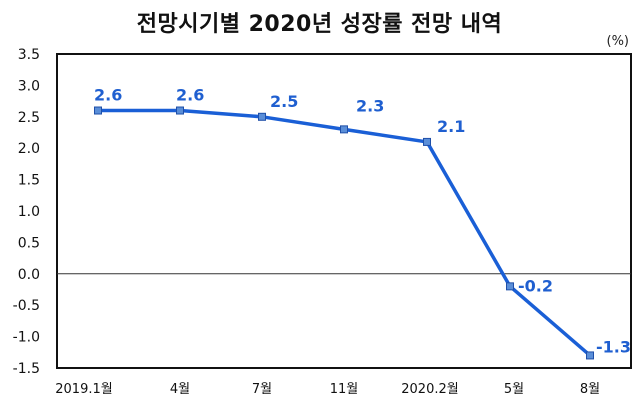  I want to click on x-tick-label: 8월, so click(590, 389).